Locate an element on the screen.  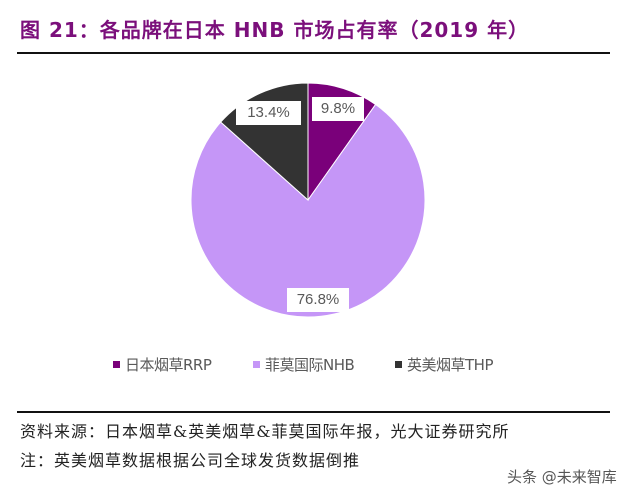
top-divider is located at coordinates (313, 53).